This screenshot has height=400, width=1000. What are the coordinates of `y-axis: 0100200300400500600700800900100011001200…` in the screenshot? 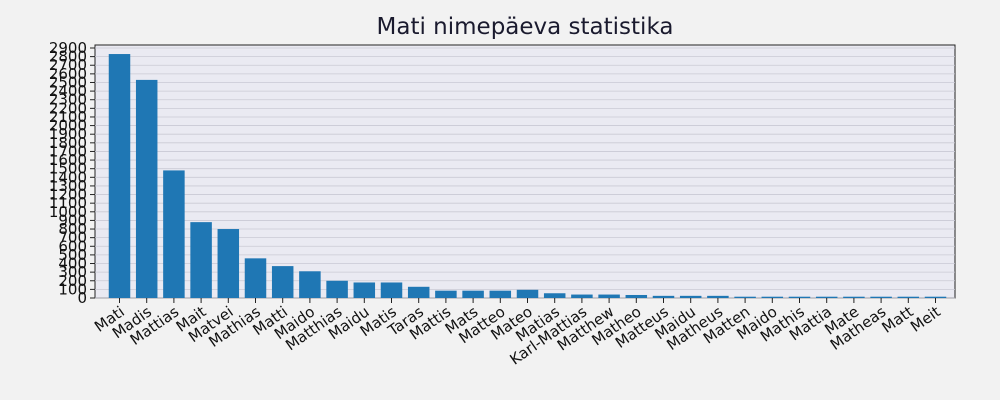 It's located at (72, 173).